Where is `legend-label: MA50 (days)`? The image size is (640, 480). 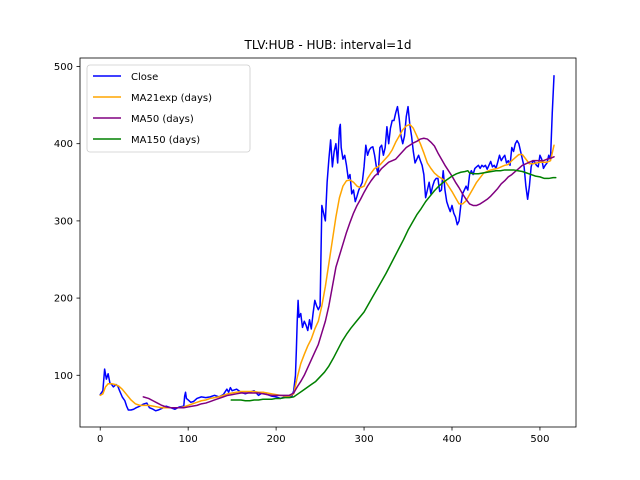 legend-label: MA50 (days) is located at coordinates (162, 119).